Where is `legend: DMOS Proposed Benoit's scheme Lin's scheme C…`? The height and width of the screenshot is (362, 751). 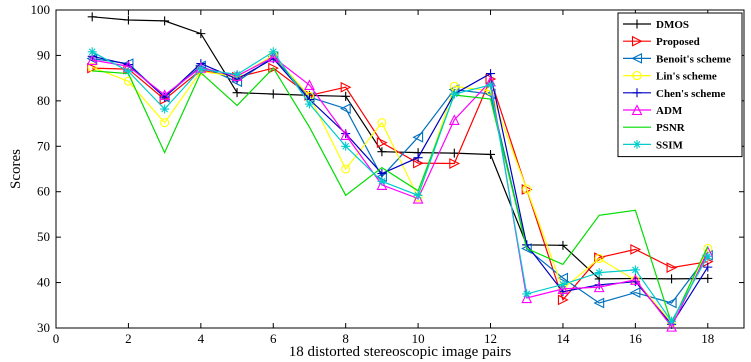 legend: DMOS Proposed Benoit's scheme Lin's scheme C… is located at coordinates (680, 85).